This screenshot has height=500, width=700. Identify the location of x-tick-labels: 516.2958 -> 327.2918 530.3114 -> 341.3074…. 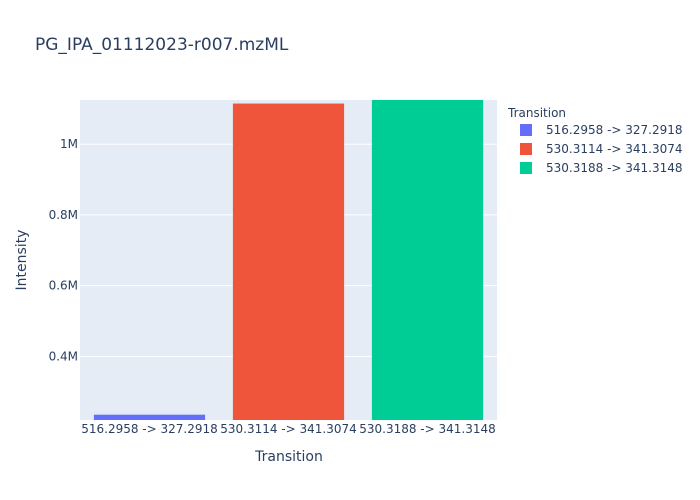
(288, 429).